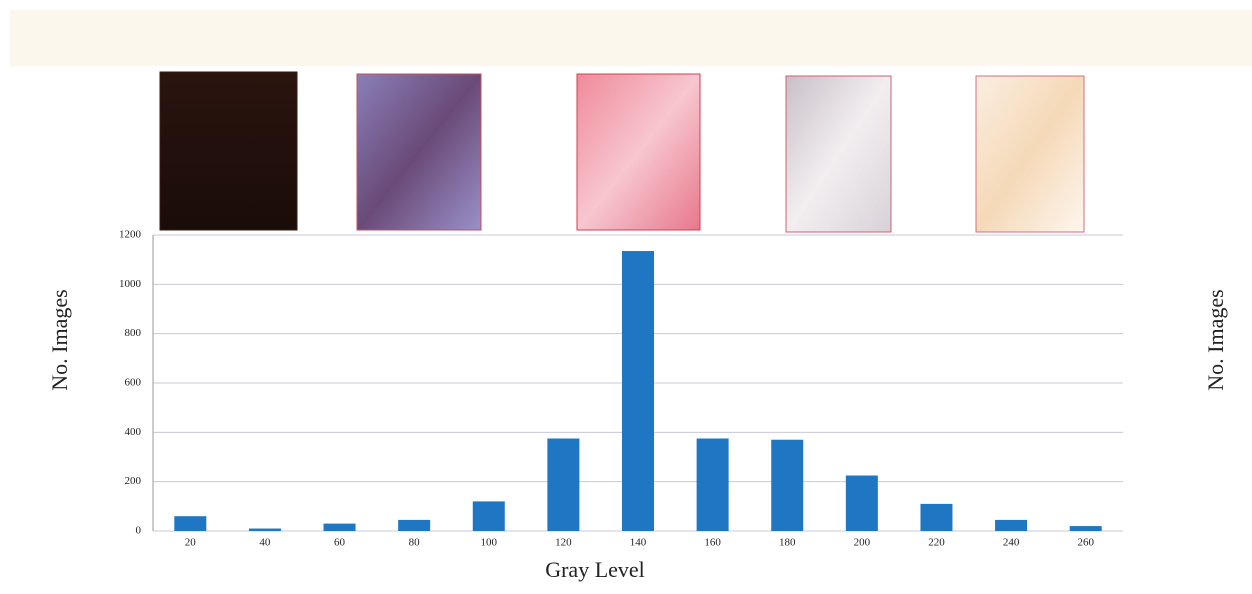 The height and width of the screenshot is (594, 1252). I want to click on x-tick-label: 220, so click(936, 543).